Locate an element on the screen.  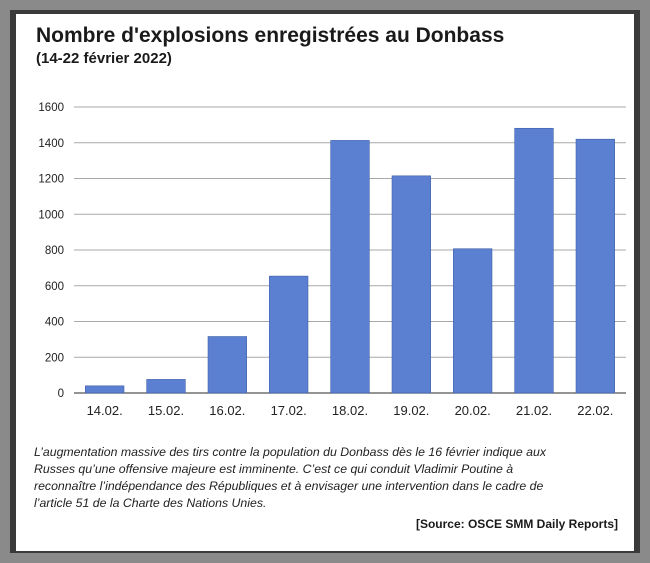
x-tick-label: 16.02. is located at coordinates (227, 410).